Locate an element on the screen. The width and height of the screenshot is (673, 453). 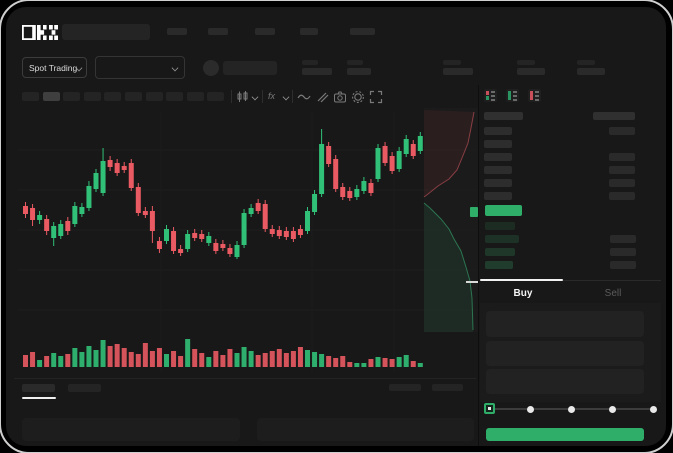
bottom-tab-active-indicator is located at coordinates (39, 398).